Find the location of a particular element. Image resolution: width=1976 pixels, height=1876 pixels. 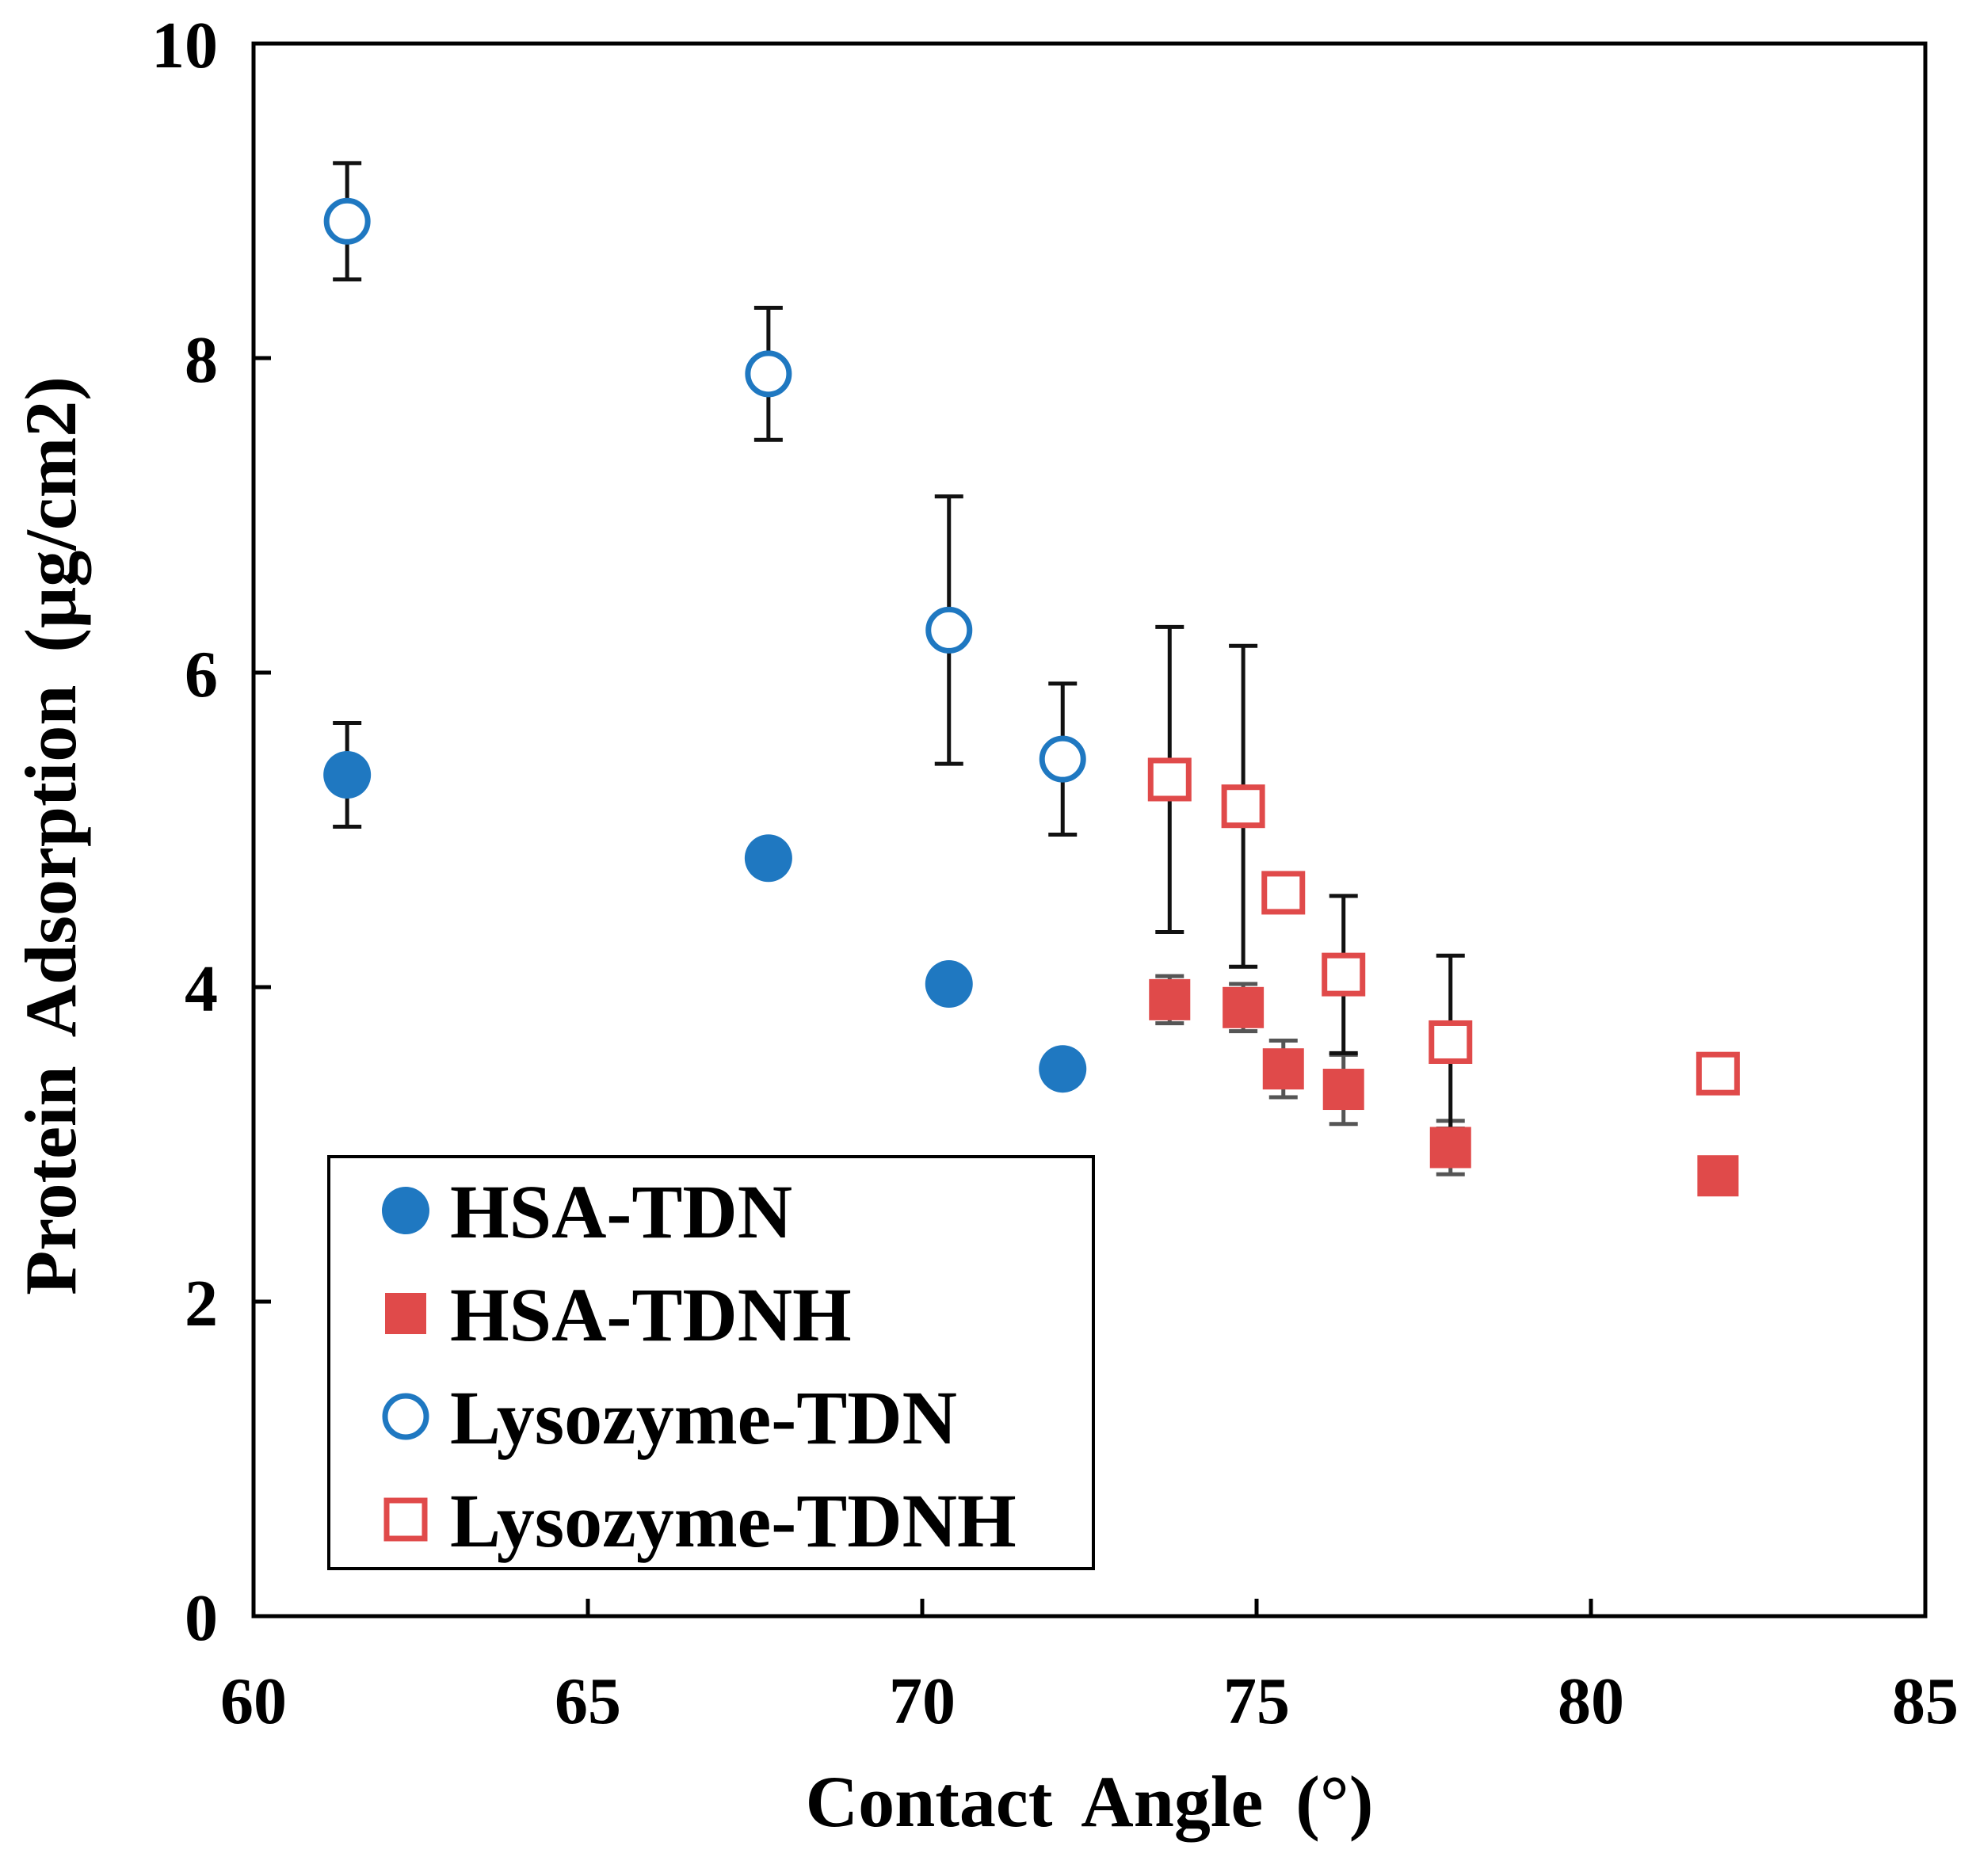

x-tick-label: 80 is located at coordinates (1591, 1701).